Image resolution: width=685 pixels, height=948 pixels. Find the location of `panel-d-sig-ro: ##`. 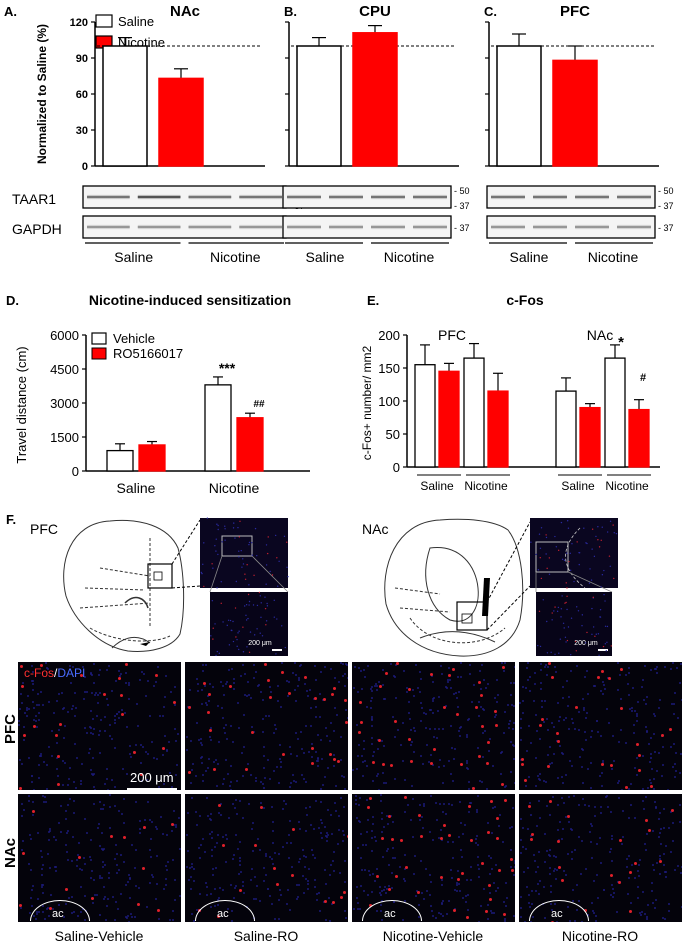

panel-d-sig-ro: ## is located at coordinates (259, 404).